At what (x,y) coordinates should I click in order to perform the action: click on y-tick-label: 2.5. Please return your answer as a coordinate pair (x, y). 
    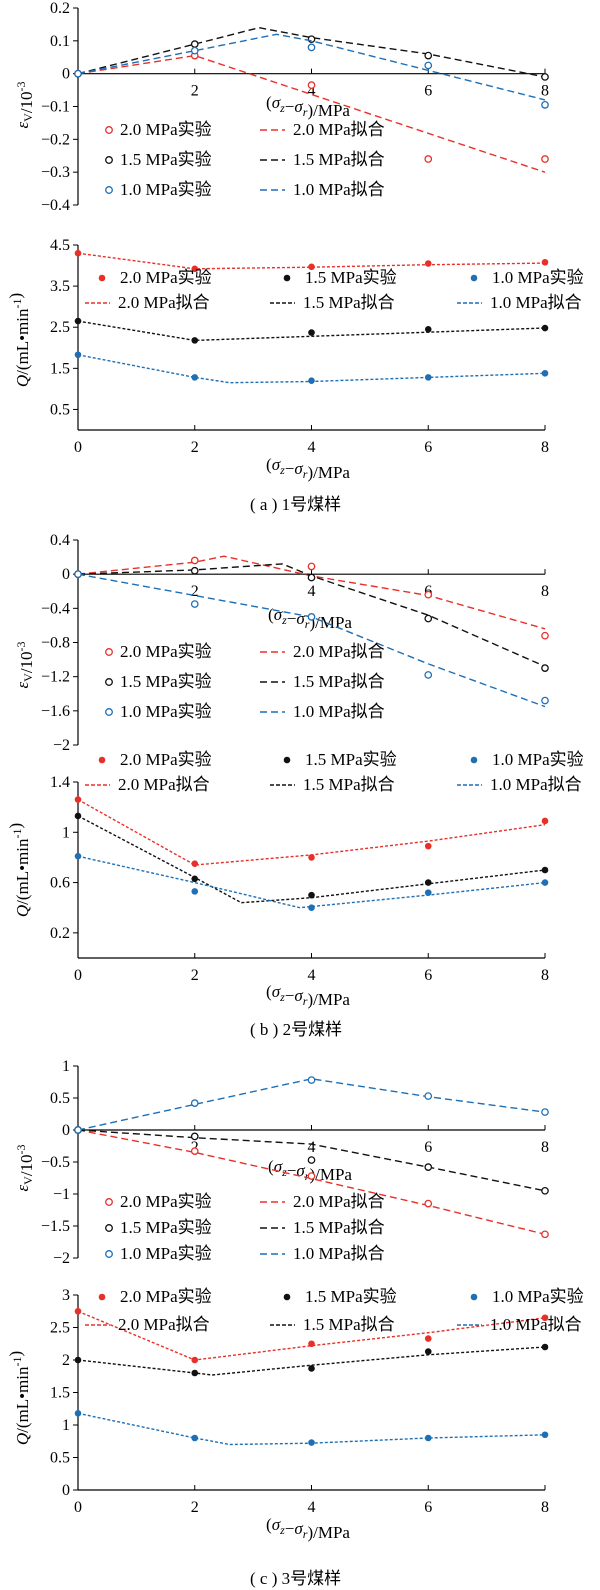
    Looking at the image, I should click on (60, 1328).